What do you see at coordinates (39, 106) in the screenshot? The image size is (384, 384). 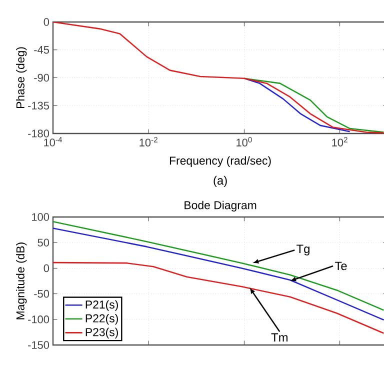 I see `y-tick-label: -135` at bounding box center [39, 106].